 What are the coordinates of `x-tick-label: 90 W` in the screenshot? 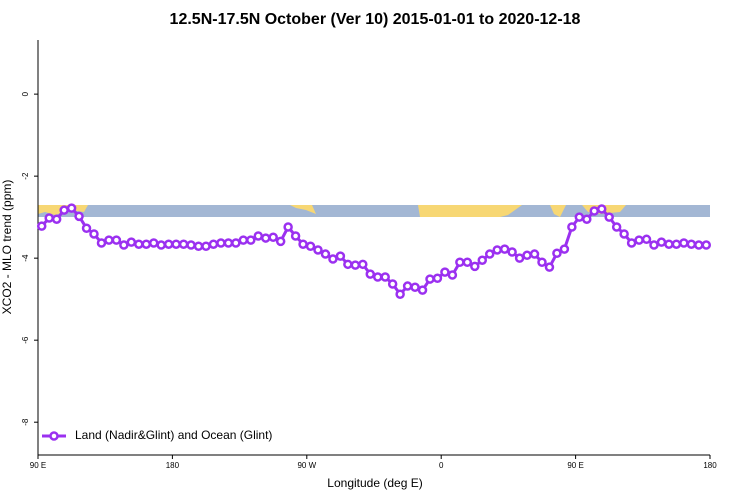 It's located at (306, 465).